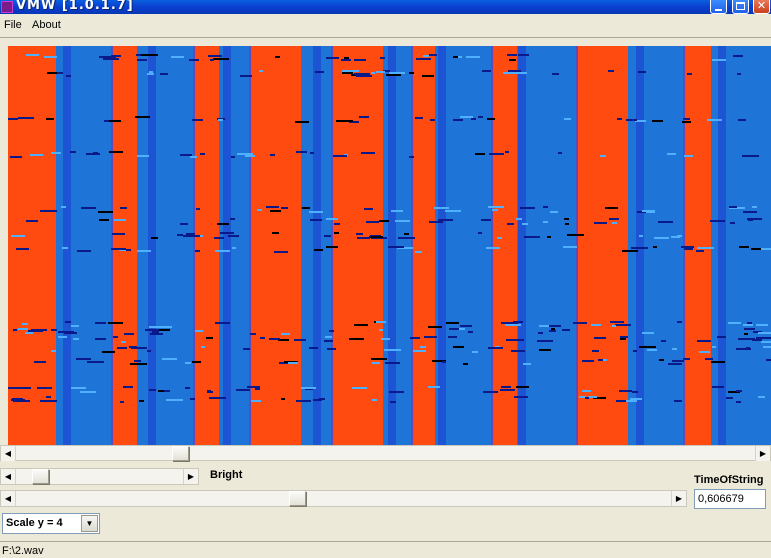  Describe the element at coordinates (385, 7) in the screenshot. I see `title-bar: VMW [1.0.1.7] ✕` at that location.